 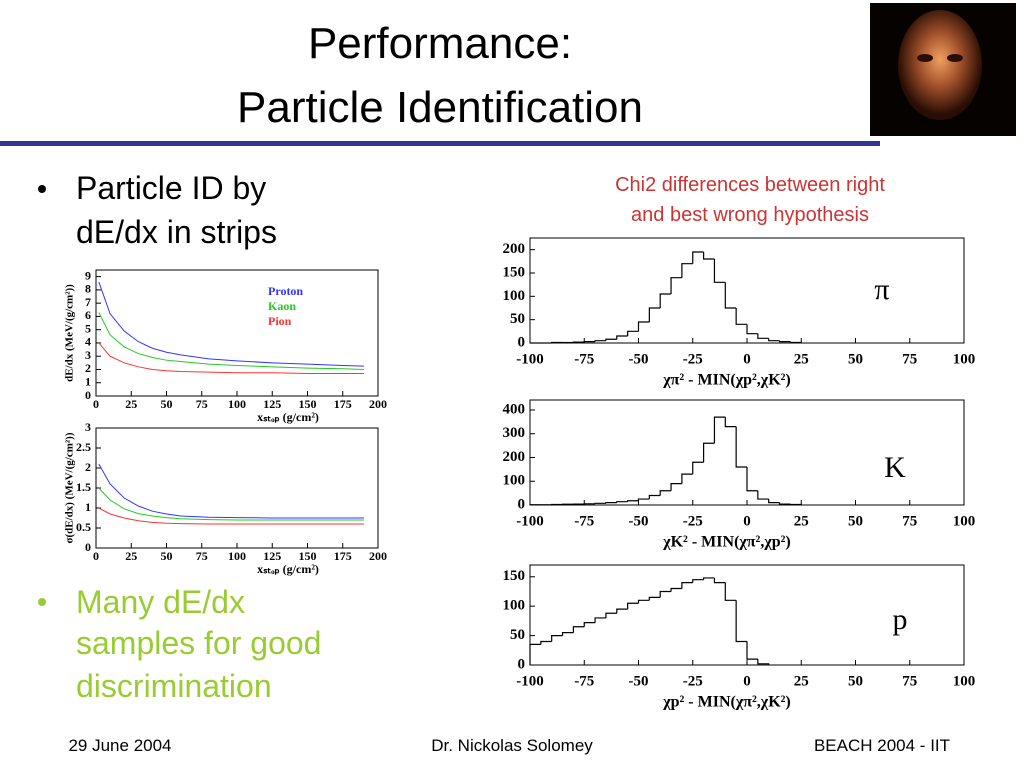 What do you see at coordinates (440, 43) in the screenshot?
I see `title-line: Performance:` at bounding box center [440, 43].